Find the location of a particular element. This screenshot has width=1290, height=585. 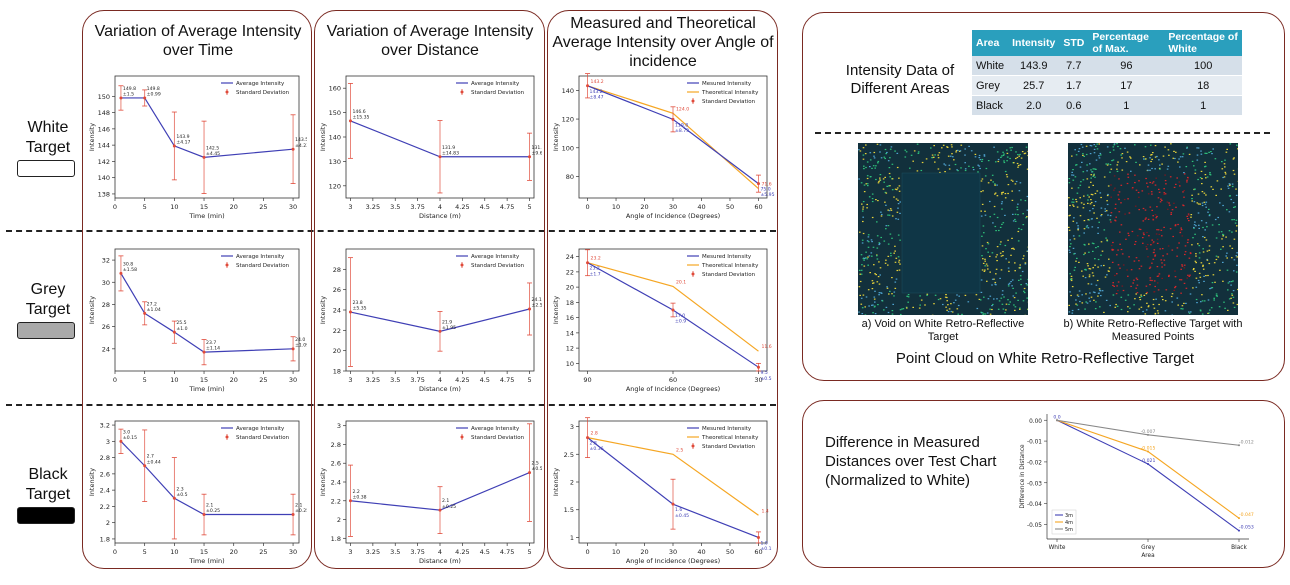

data-label: ±5.35 is located at coordinates (359, 309).